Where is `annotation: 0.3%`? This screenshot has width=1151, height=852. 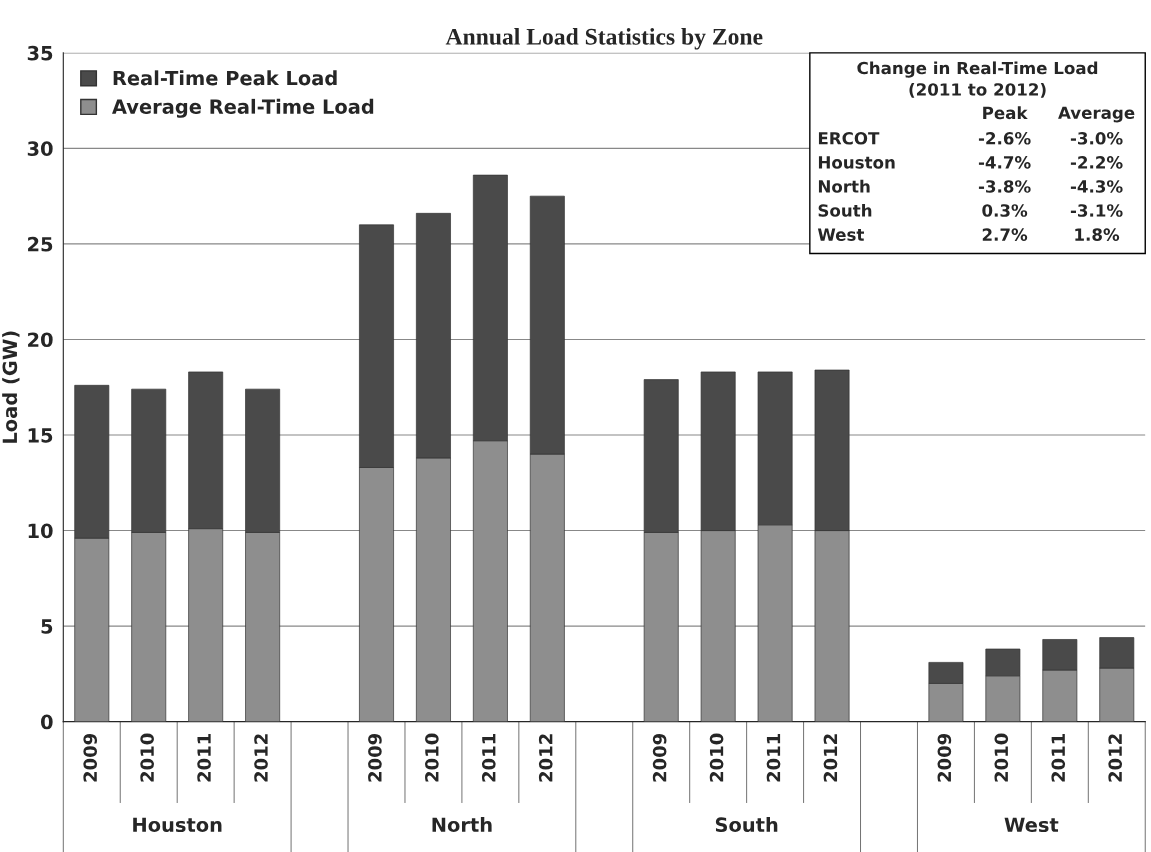
annotation: 0.3% is located at coordinates (1005, 210).